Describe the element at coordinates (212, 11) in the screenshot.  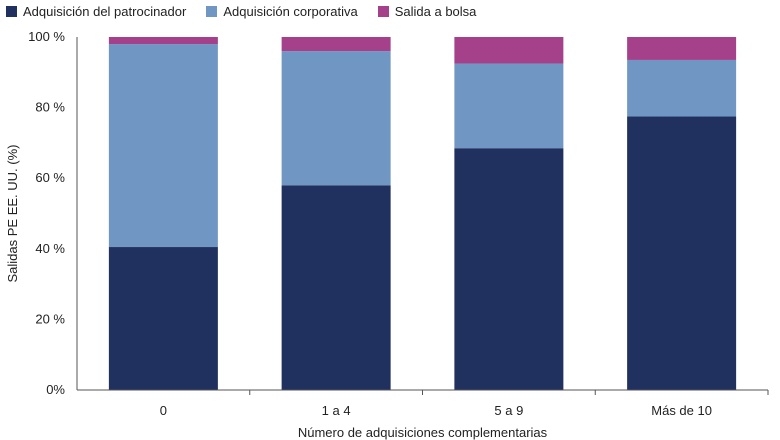
I see `legend-swatch-corporate` at that location.